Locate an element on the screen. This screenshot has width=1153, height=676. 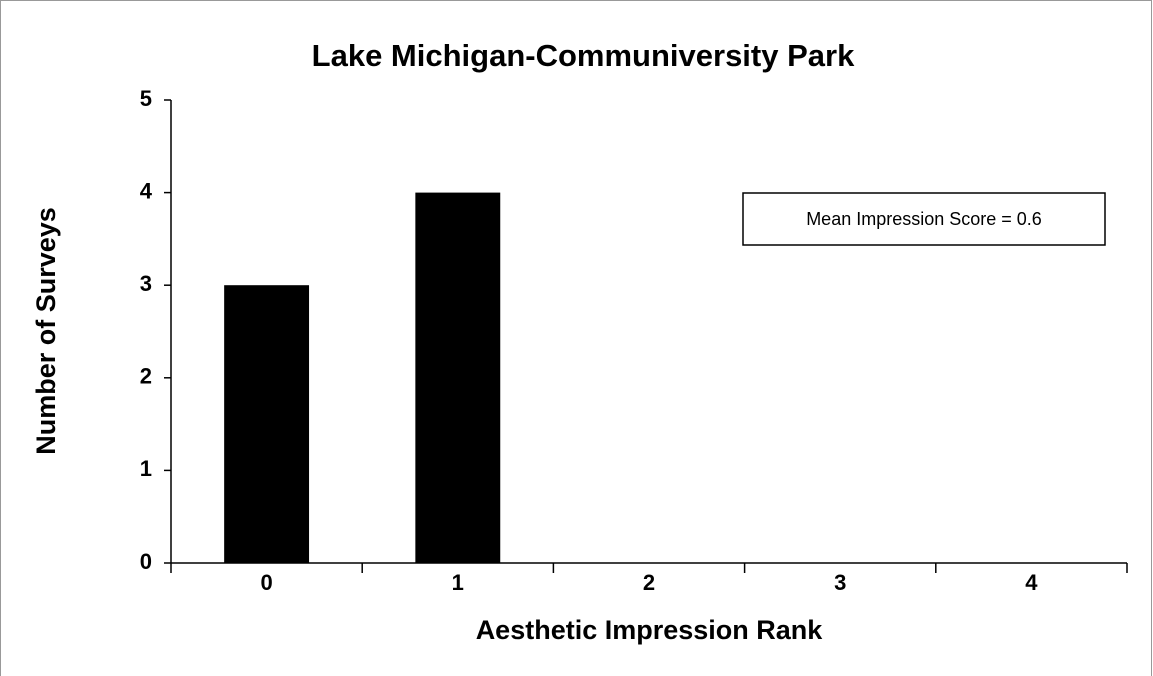
y-tick-label: 5 is located at coordinates (146, 98).